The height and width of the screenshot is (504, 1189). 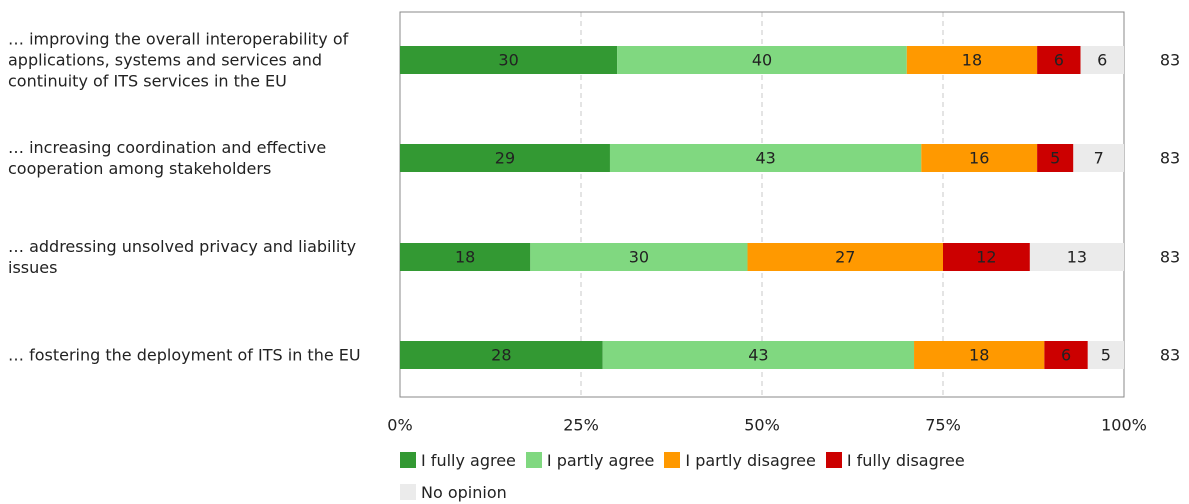 I want to click on data-label: 40, so click(x=762, y=60).